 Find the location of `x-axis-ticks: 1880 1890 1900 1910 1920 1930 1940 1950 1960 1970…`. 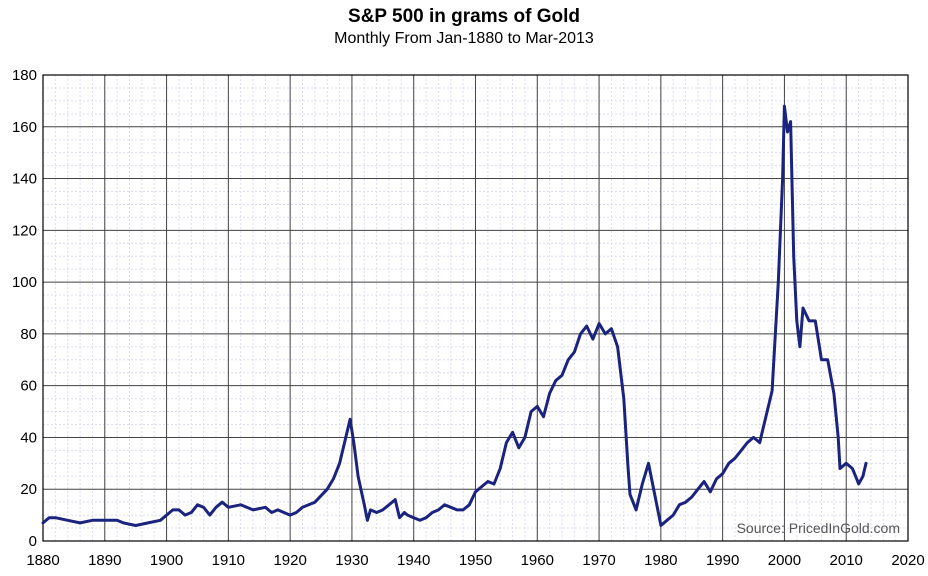

x-axis-ticks: 1880 1890 1900 1910 1920 1930 1940 1950 1960 1970… is located at coordinates (475, 560).